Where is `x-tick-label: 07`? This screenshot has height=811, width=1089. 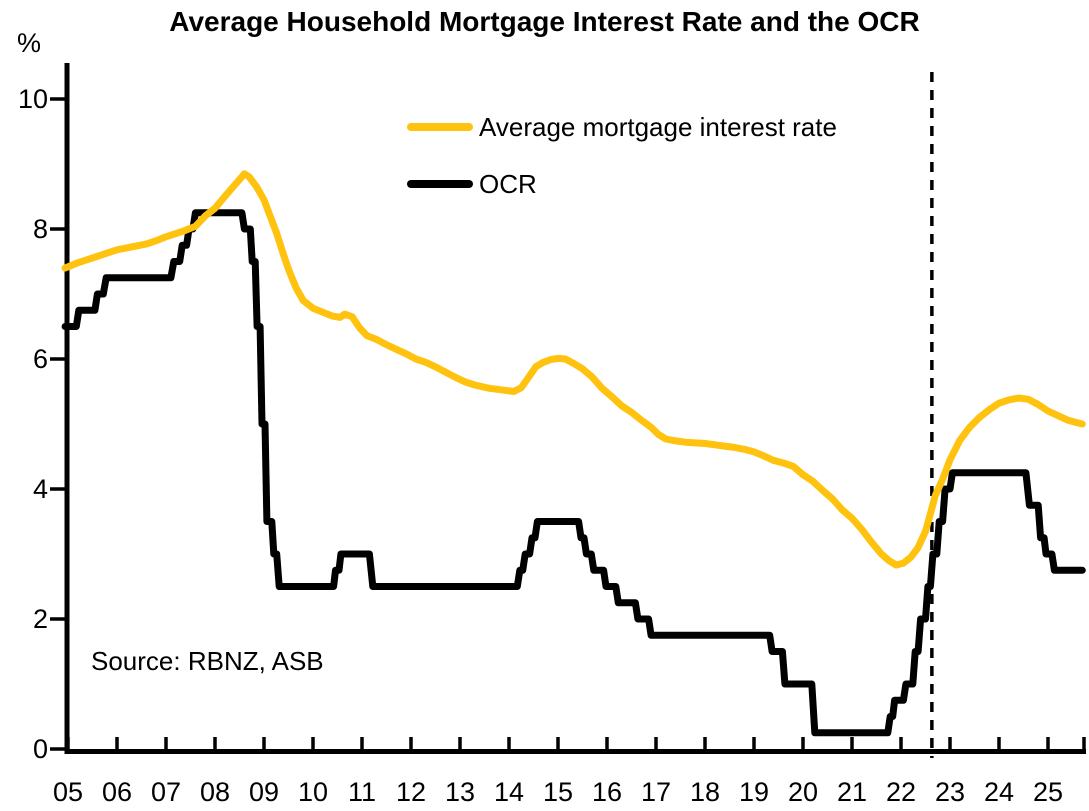
x-tick-label: 07 is located at coordinates (166, 792).